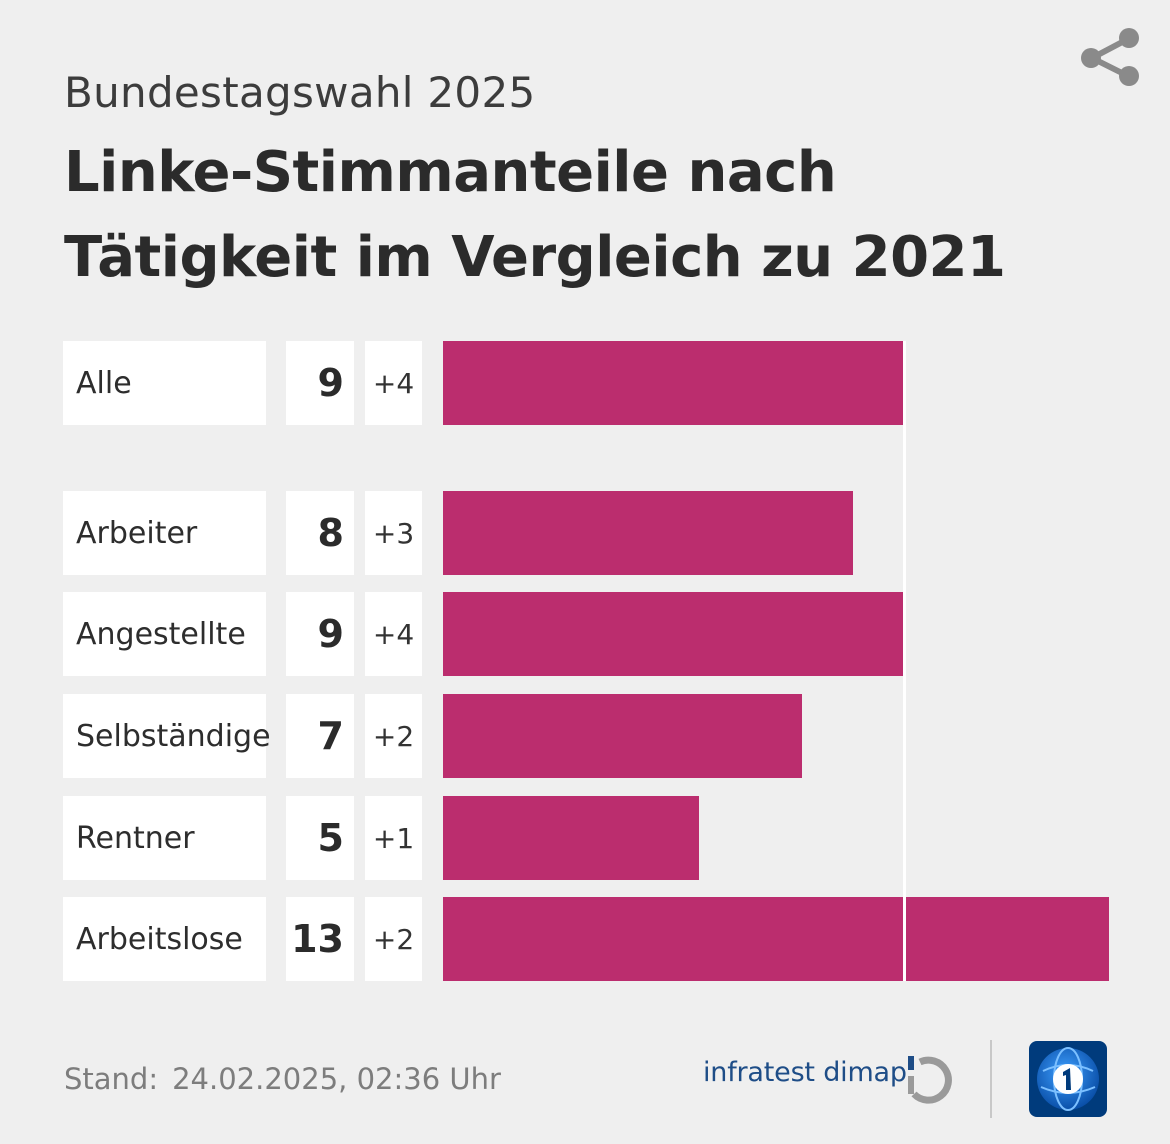 This screenshot has width=1170, height=1144. What do you see at coordinates (167, 736) in the screenshot?
I see `row-label: Selbständige` at bounding box center [167, 736].